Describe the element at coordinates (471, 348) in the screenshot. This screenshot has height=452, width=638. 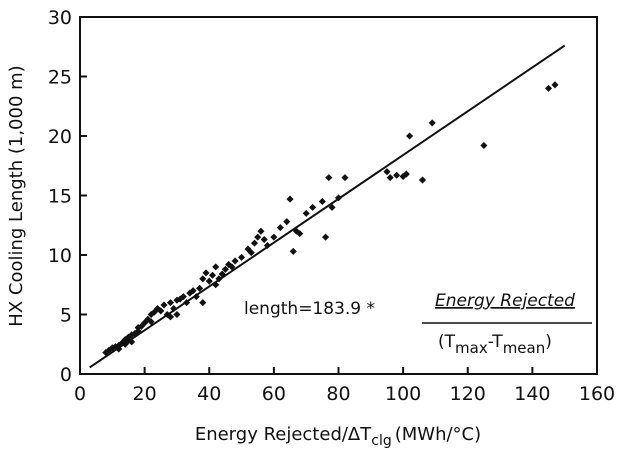
I see `den-sub: max` at that location.